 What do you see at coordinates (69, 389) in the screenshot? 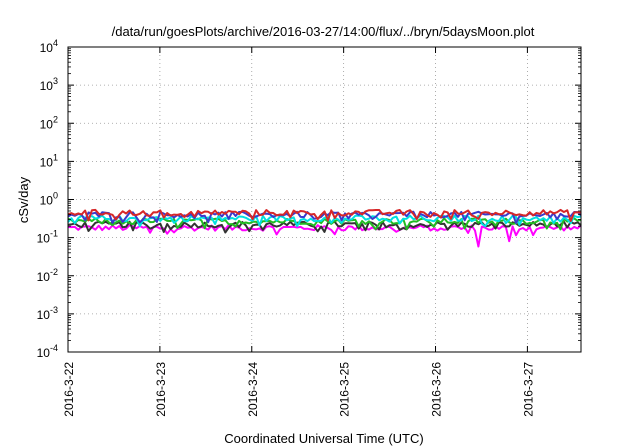
I see `x-tick-label: 2016-3-22` at bounding box center [69, 389].